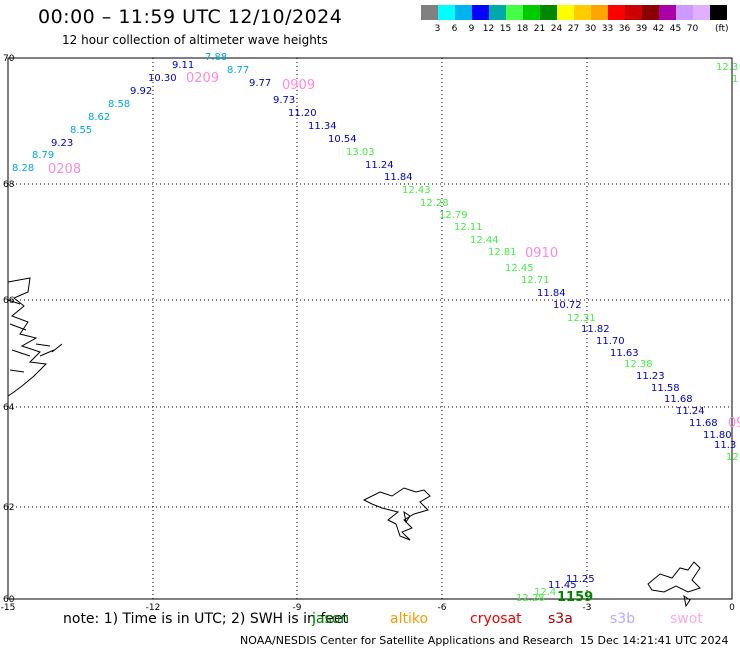 The width and height of the screenshot is (740, 650). I want to click on greenland-coast-inner, so click(35, 336).